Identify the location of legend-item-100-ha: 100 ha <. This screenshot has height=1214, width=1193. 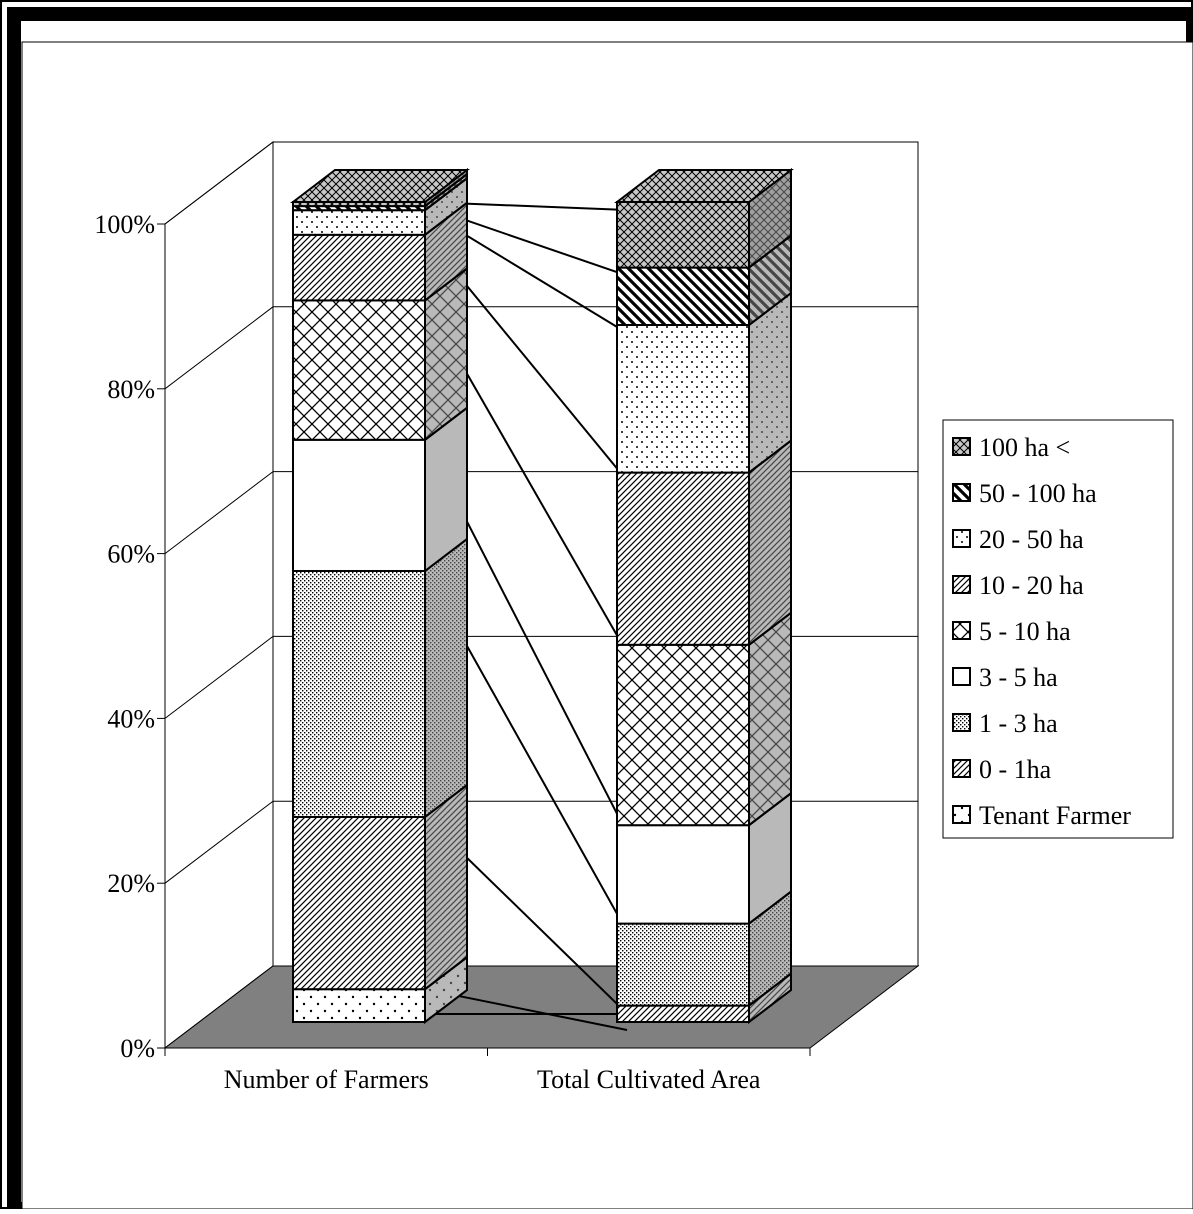
(1011, 447).